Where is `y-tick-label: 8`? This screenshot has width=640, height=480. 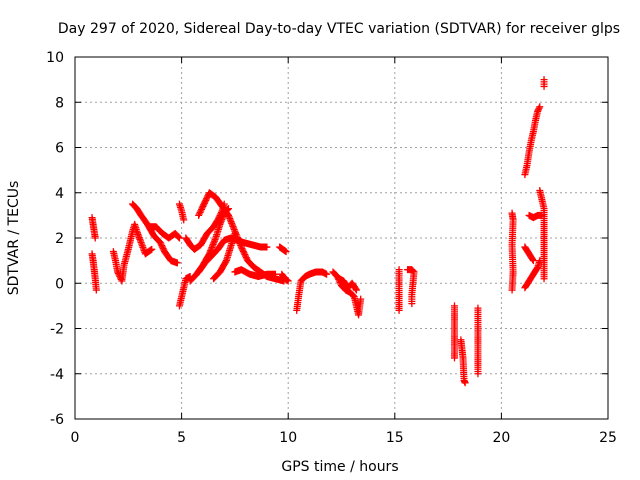
y-tick-label: 8 is located at coordinates (59, 103).